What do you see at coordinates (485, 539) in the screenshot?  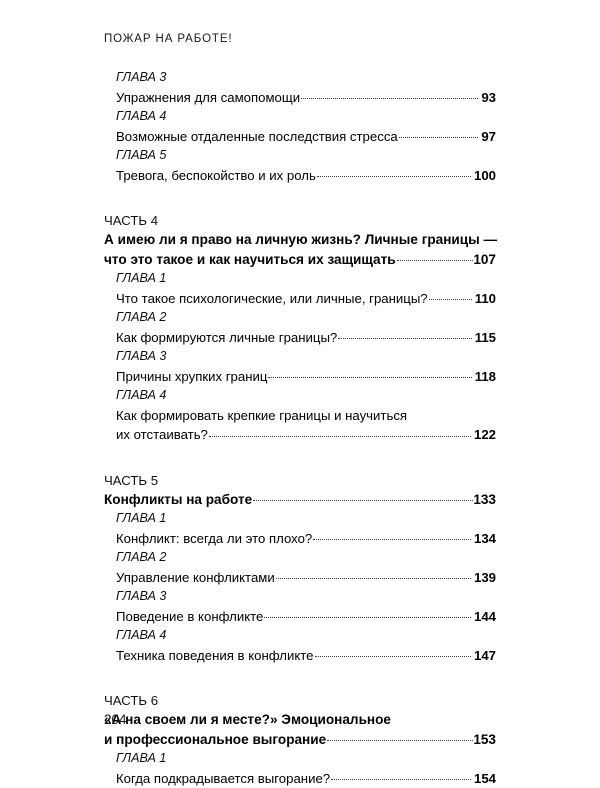 I see `chapter-page-number: 134` at bounding box center [485, 539].